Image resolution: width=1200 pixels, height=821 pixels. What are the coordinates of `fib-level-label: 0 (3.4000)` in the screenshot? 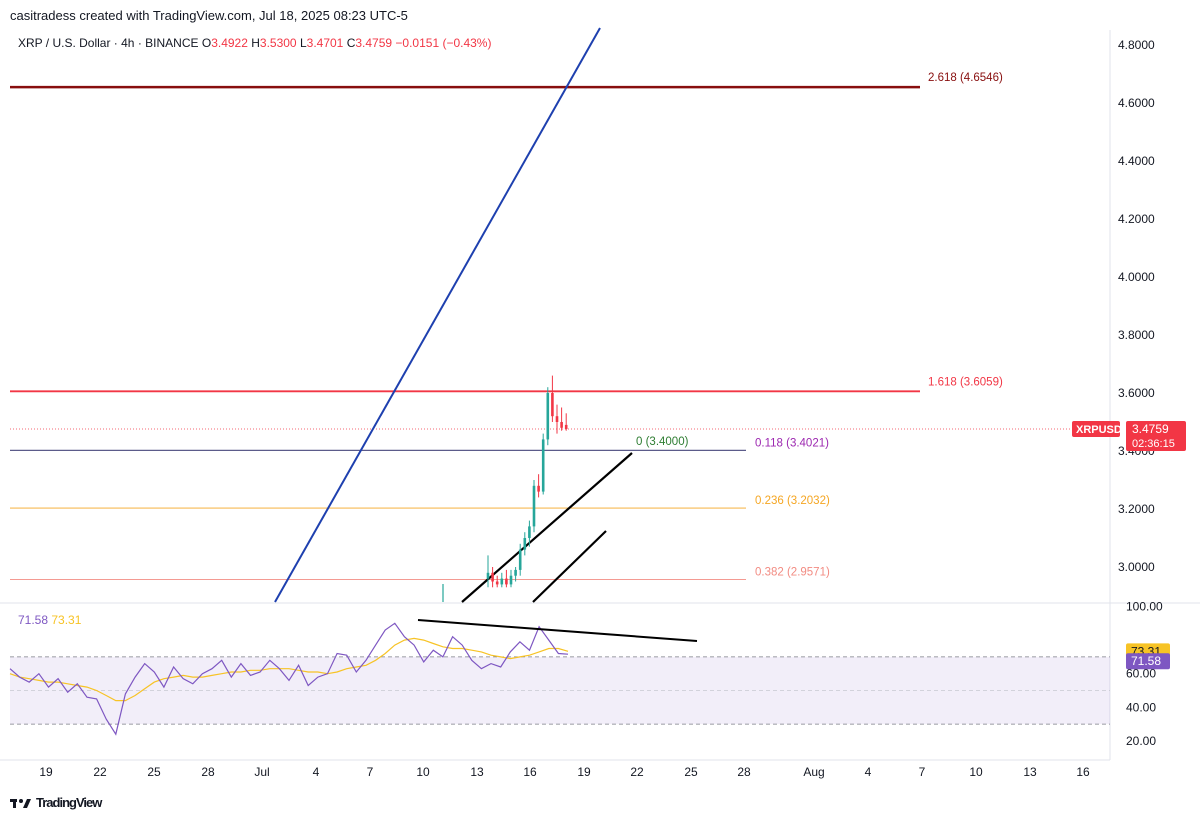 It's located at (662, 442).